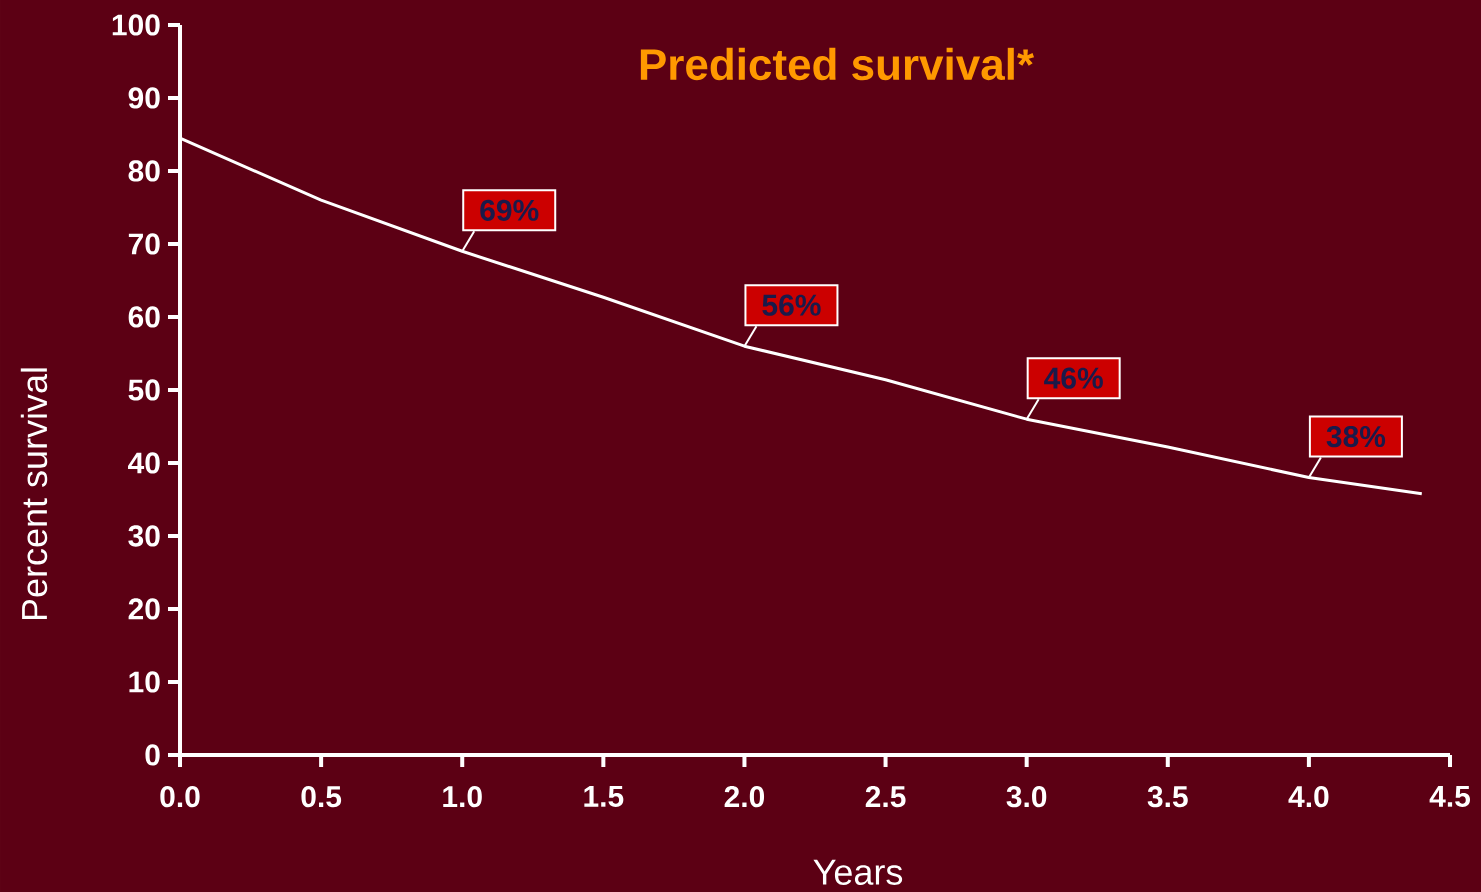  What do you see at coordinates (1167, 797) in the screenshot?
I see `x-tick-label: 3.5` at bounding box center [1167, 797].